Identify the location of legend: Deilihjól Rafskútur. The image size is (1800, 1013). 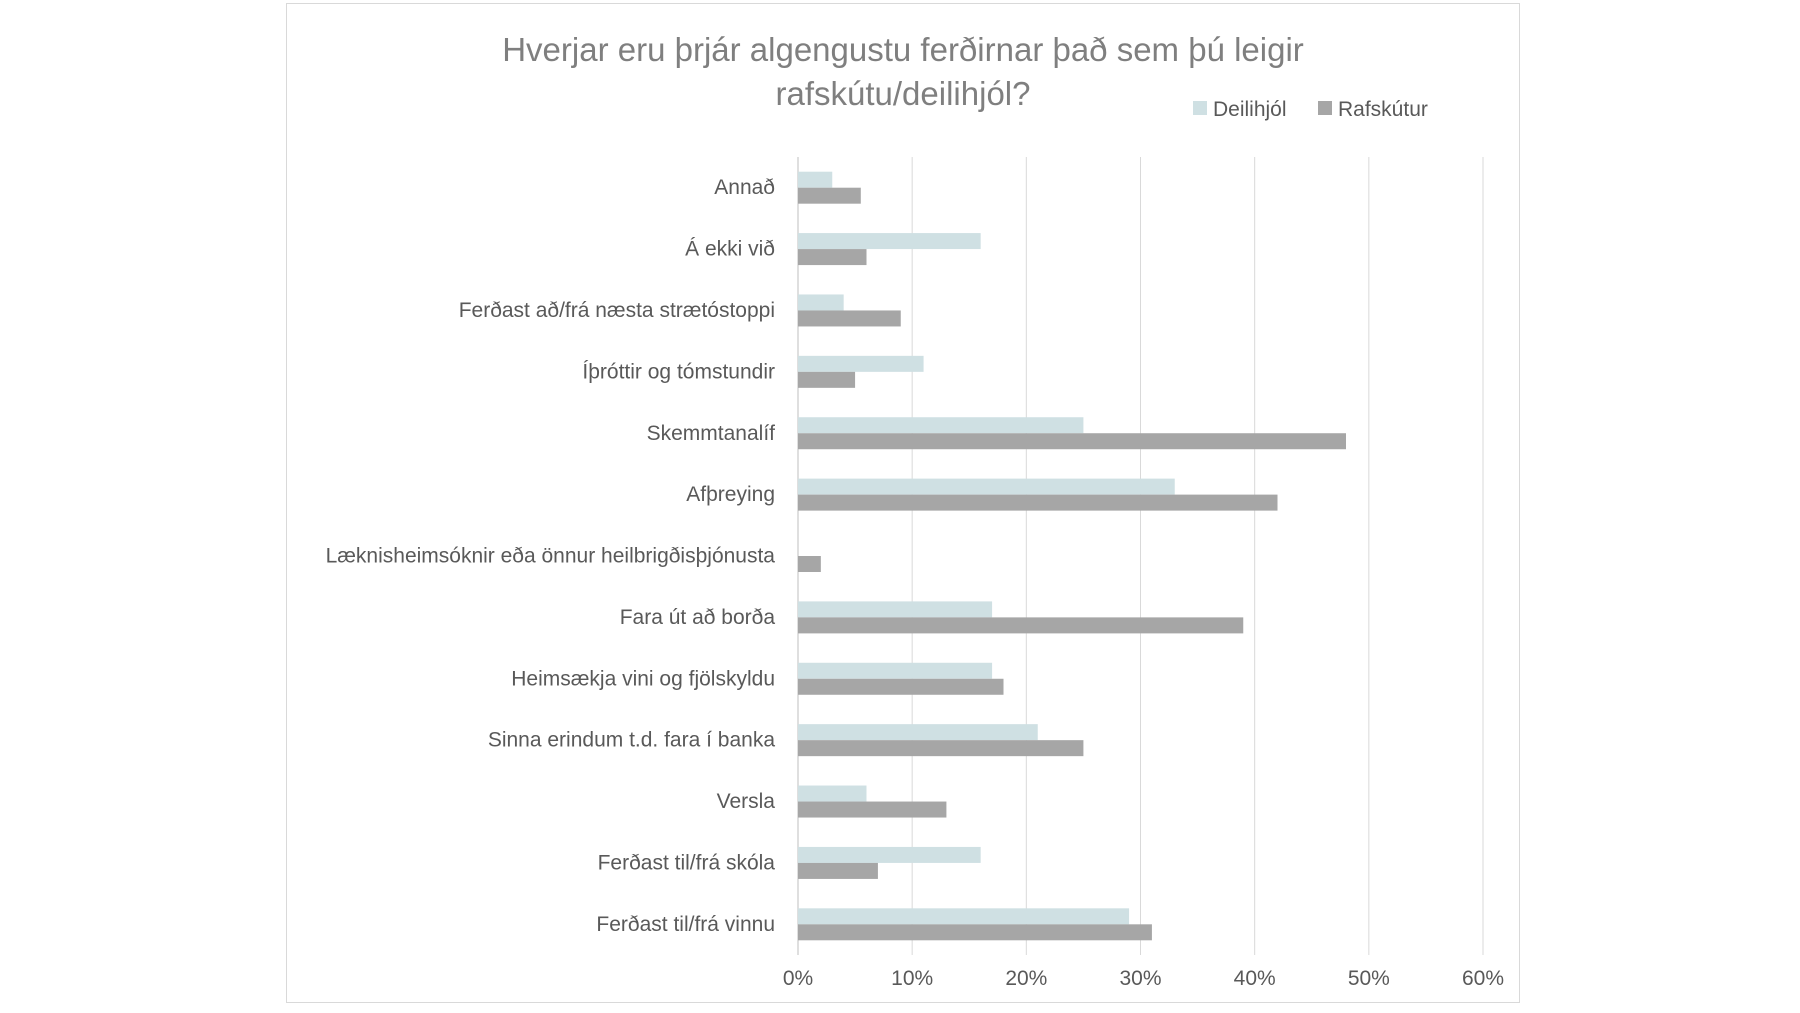
(1310, 109).